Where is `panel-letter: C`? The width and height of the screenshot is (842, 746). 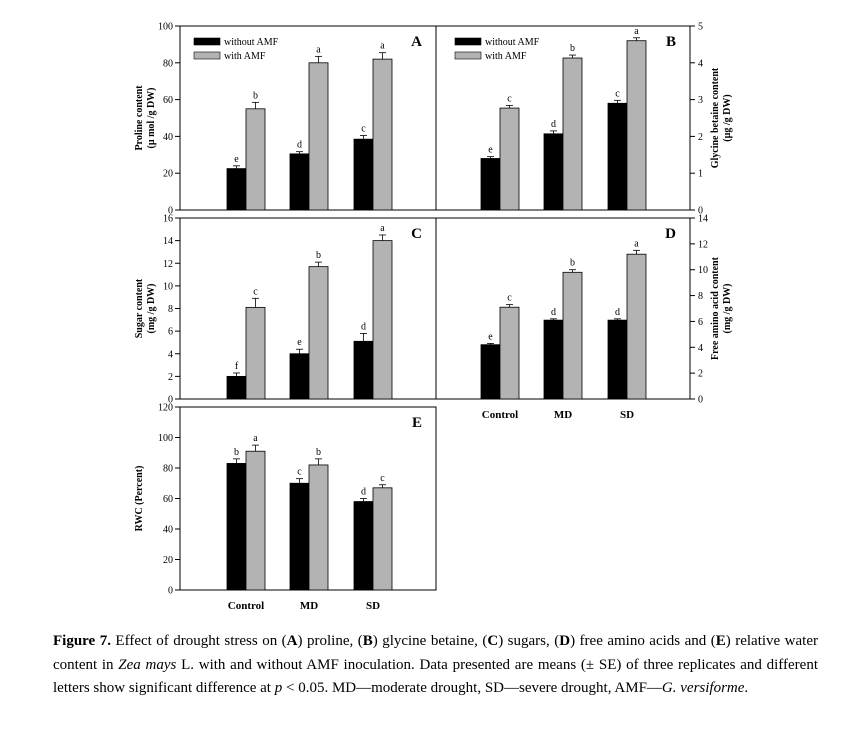
panel-letter: C is located at coordinates (416, 234).